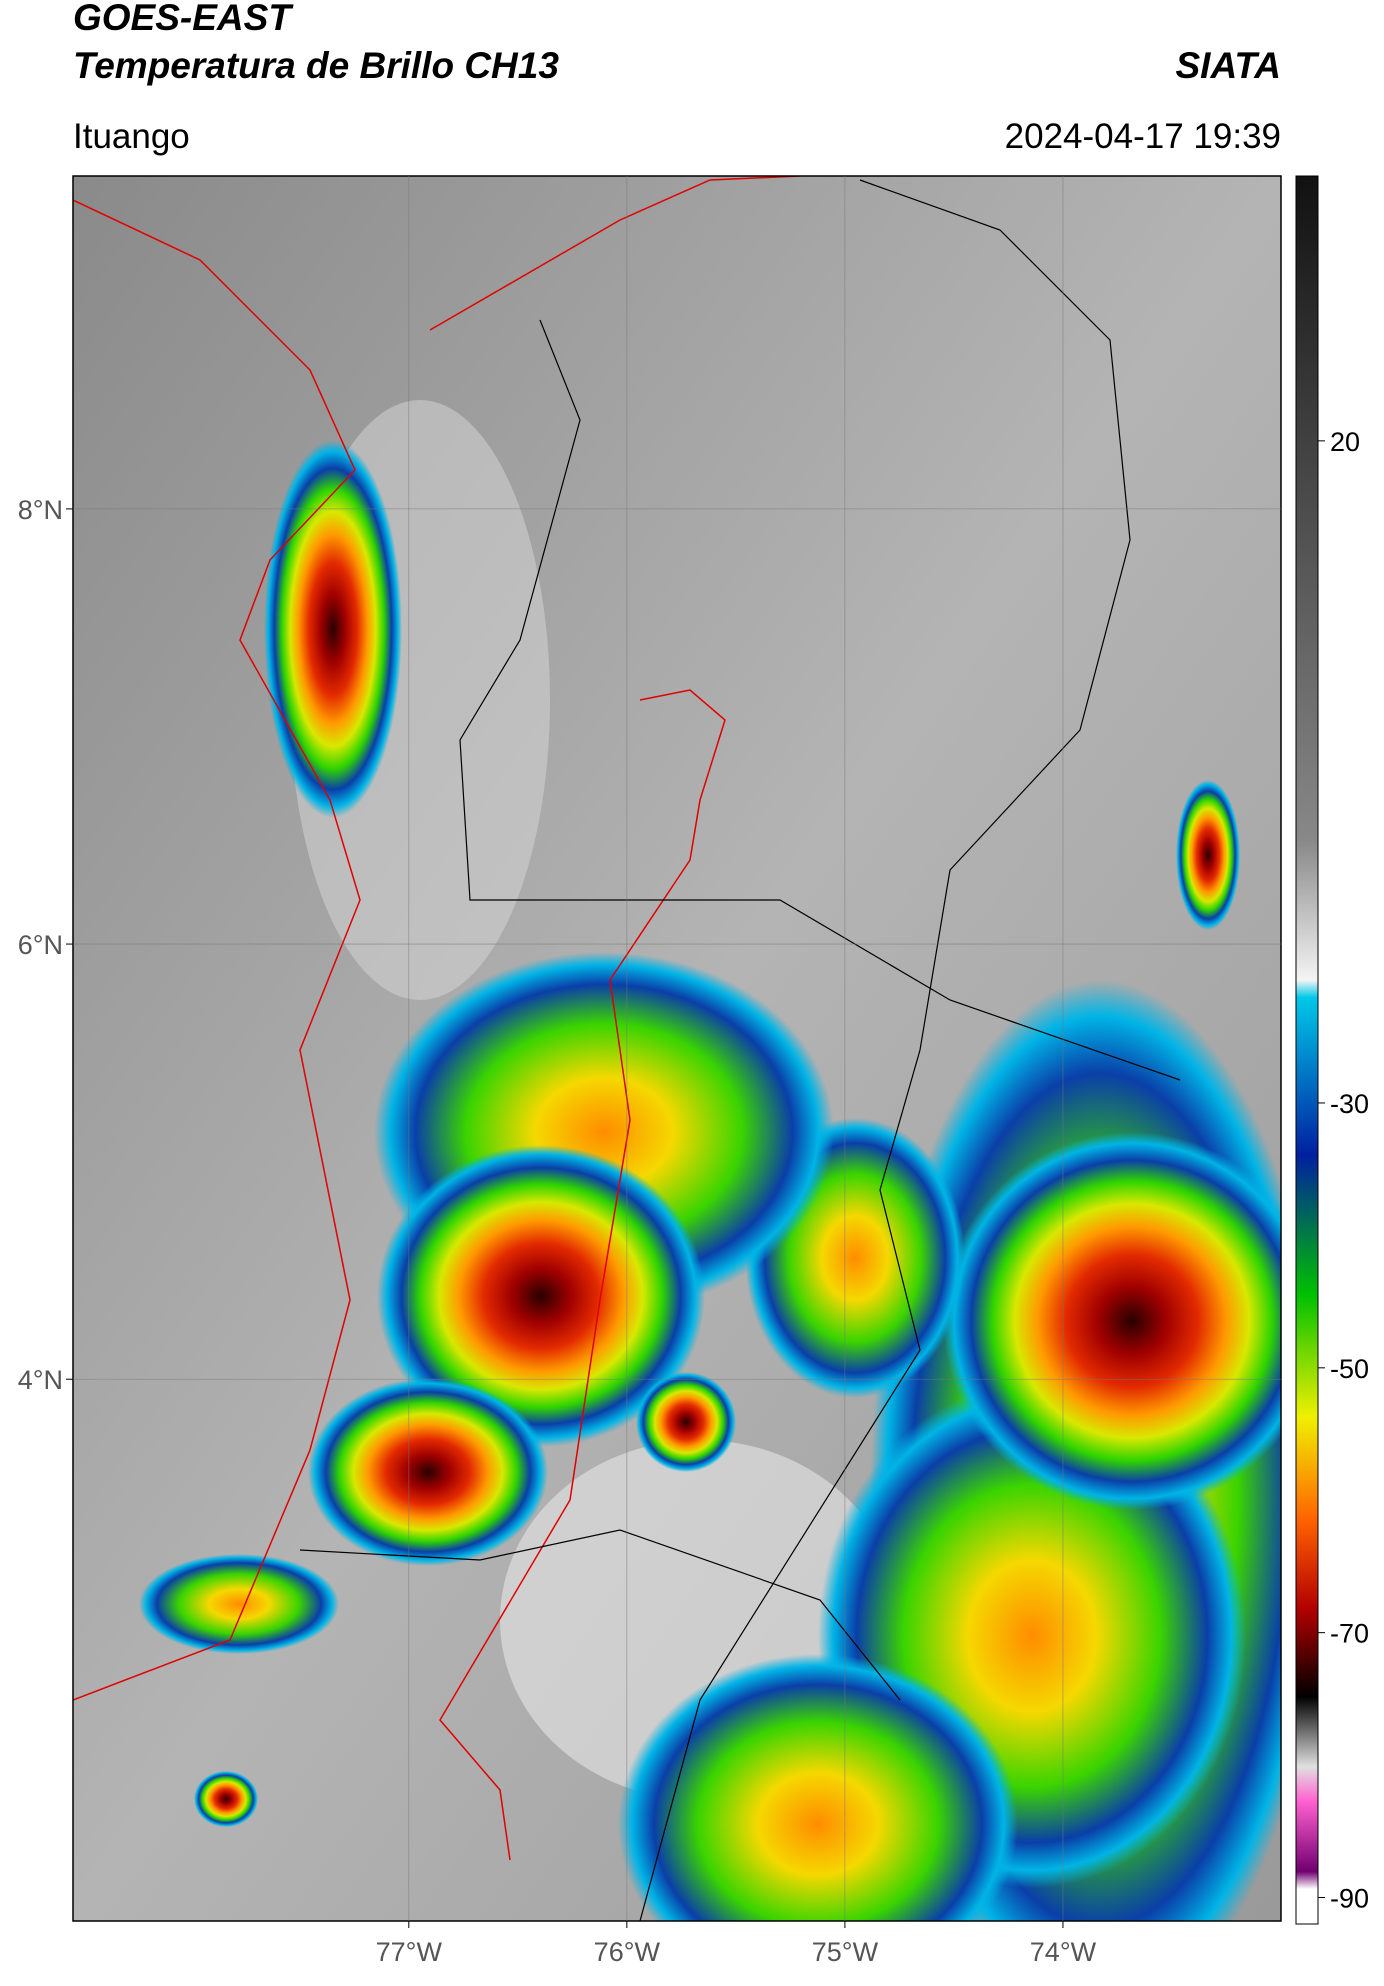  What do you see at coordinates (409, 1952) in the screenshot?
I see `x-tick-label: 77°W` at bounding box center [409, 1952].